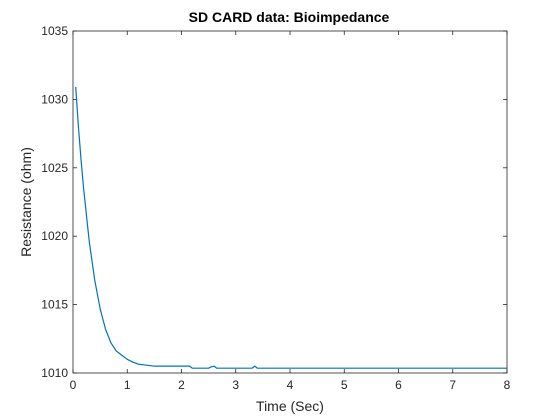 Image resolution: width=560 pixels, height=420 pixels. I want to click on x-tick-label: 6, so click(398, 385).